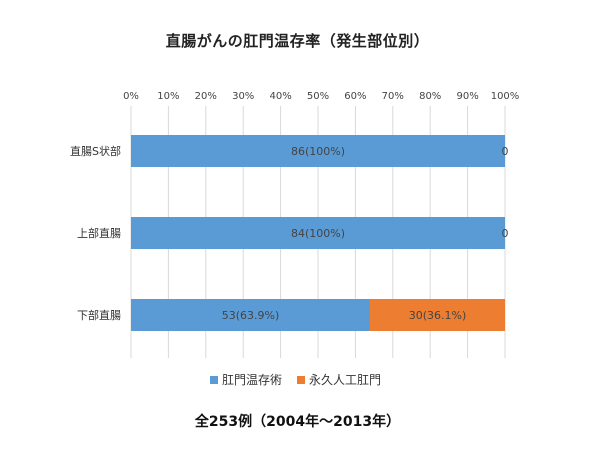  Describe the element at coordinates (467, 96) in the screenshot. I see `x-tick-label-9: 90%` at that location.